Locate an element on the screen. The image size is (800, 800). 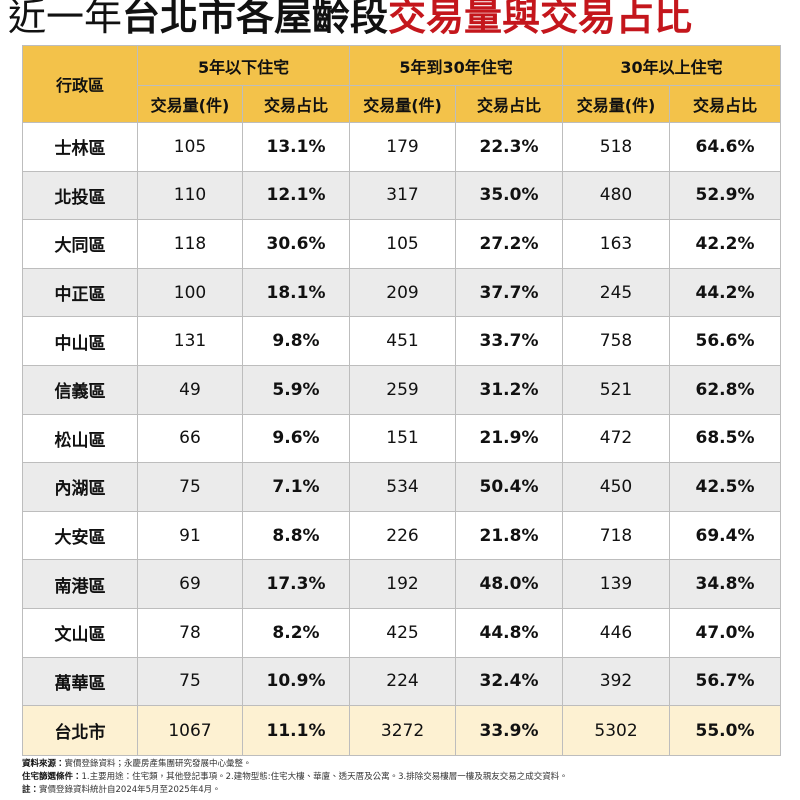
value-cell: 48.0% is located at coordinates (509, 584).